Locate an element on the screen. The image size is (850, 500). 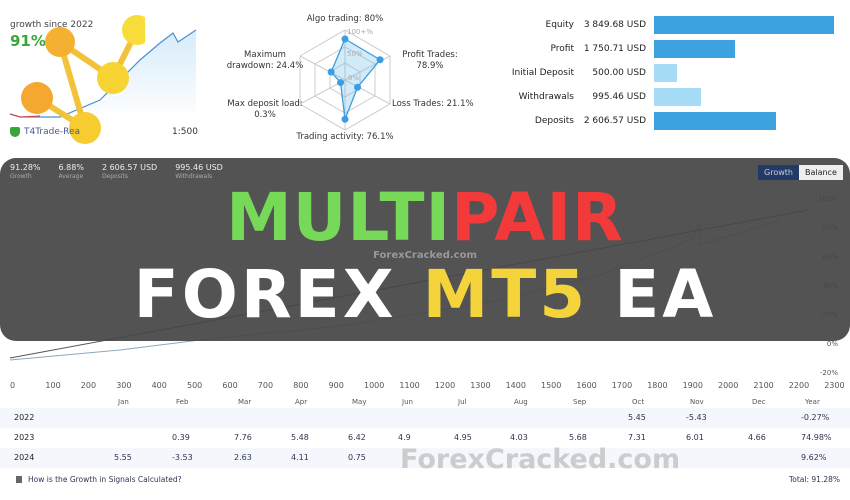
balance-label: Equity is located at coordinates (559, 25).